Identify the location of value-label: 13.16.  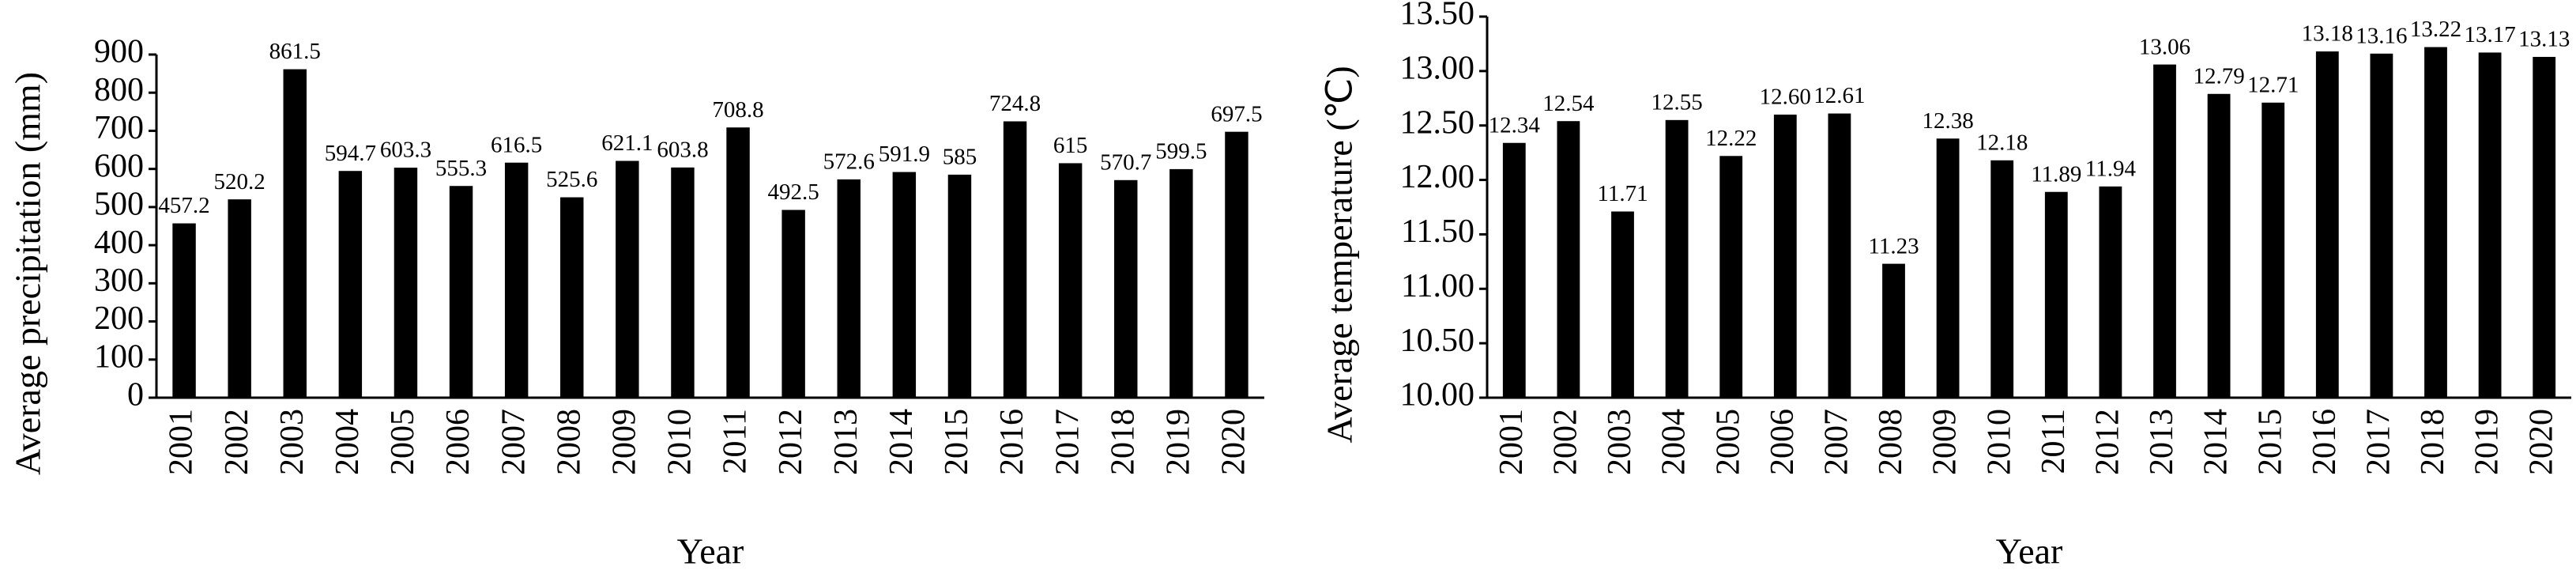
(2381, 35).